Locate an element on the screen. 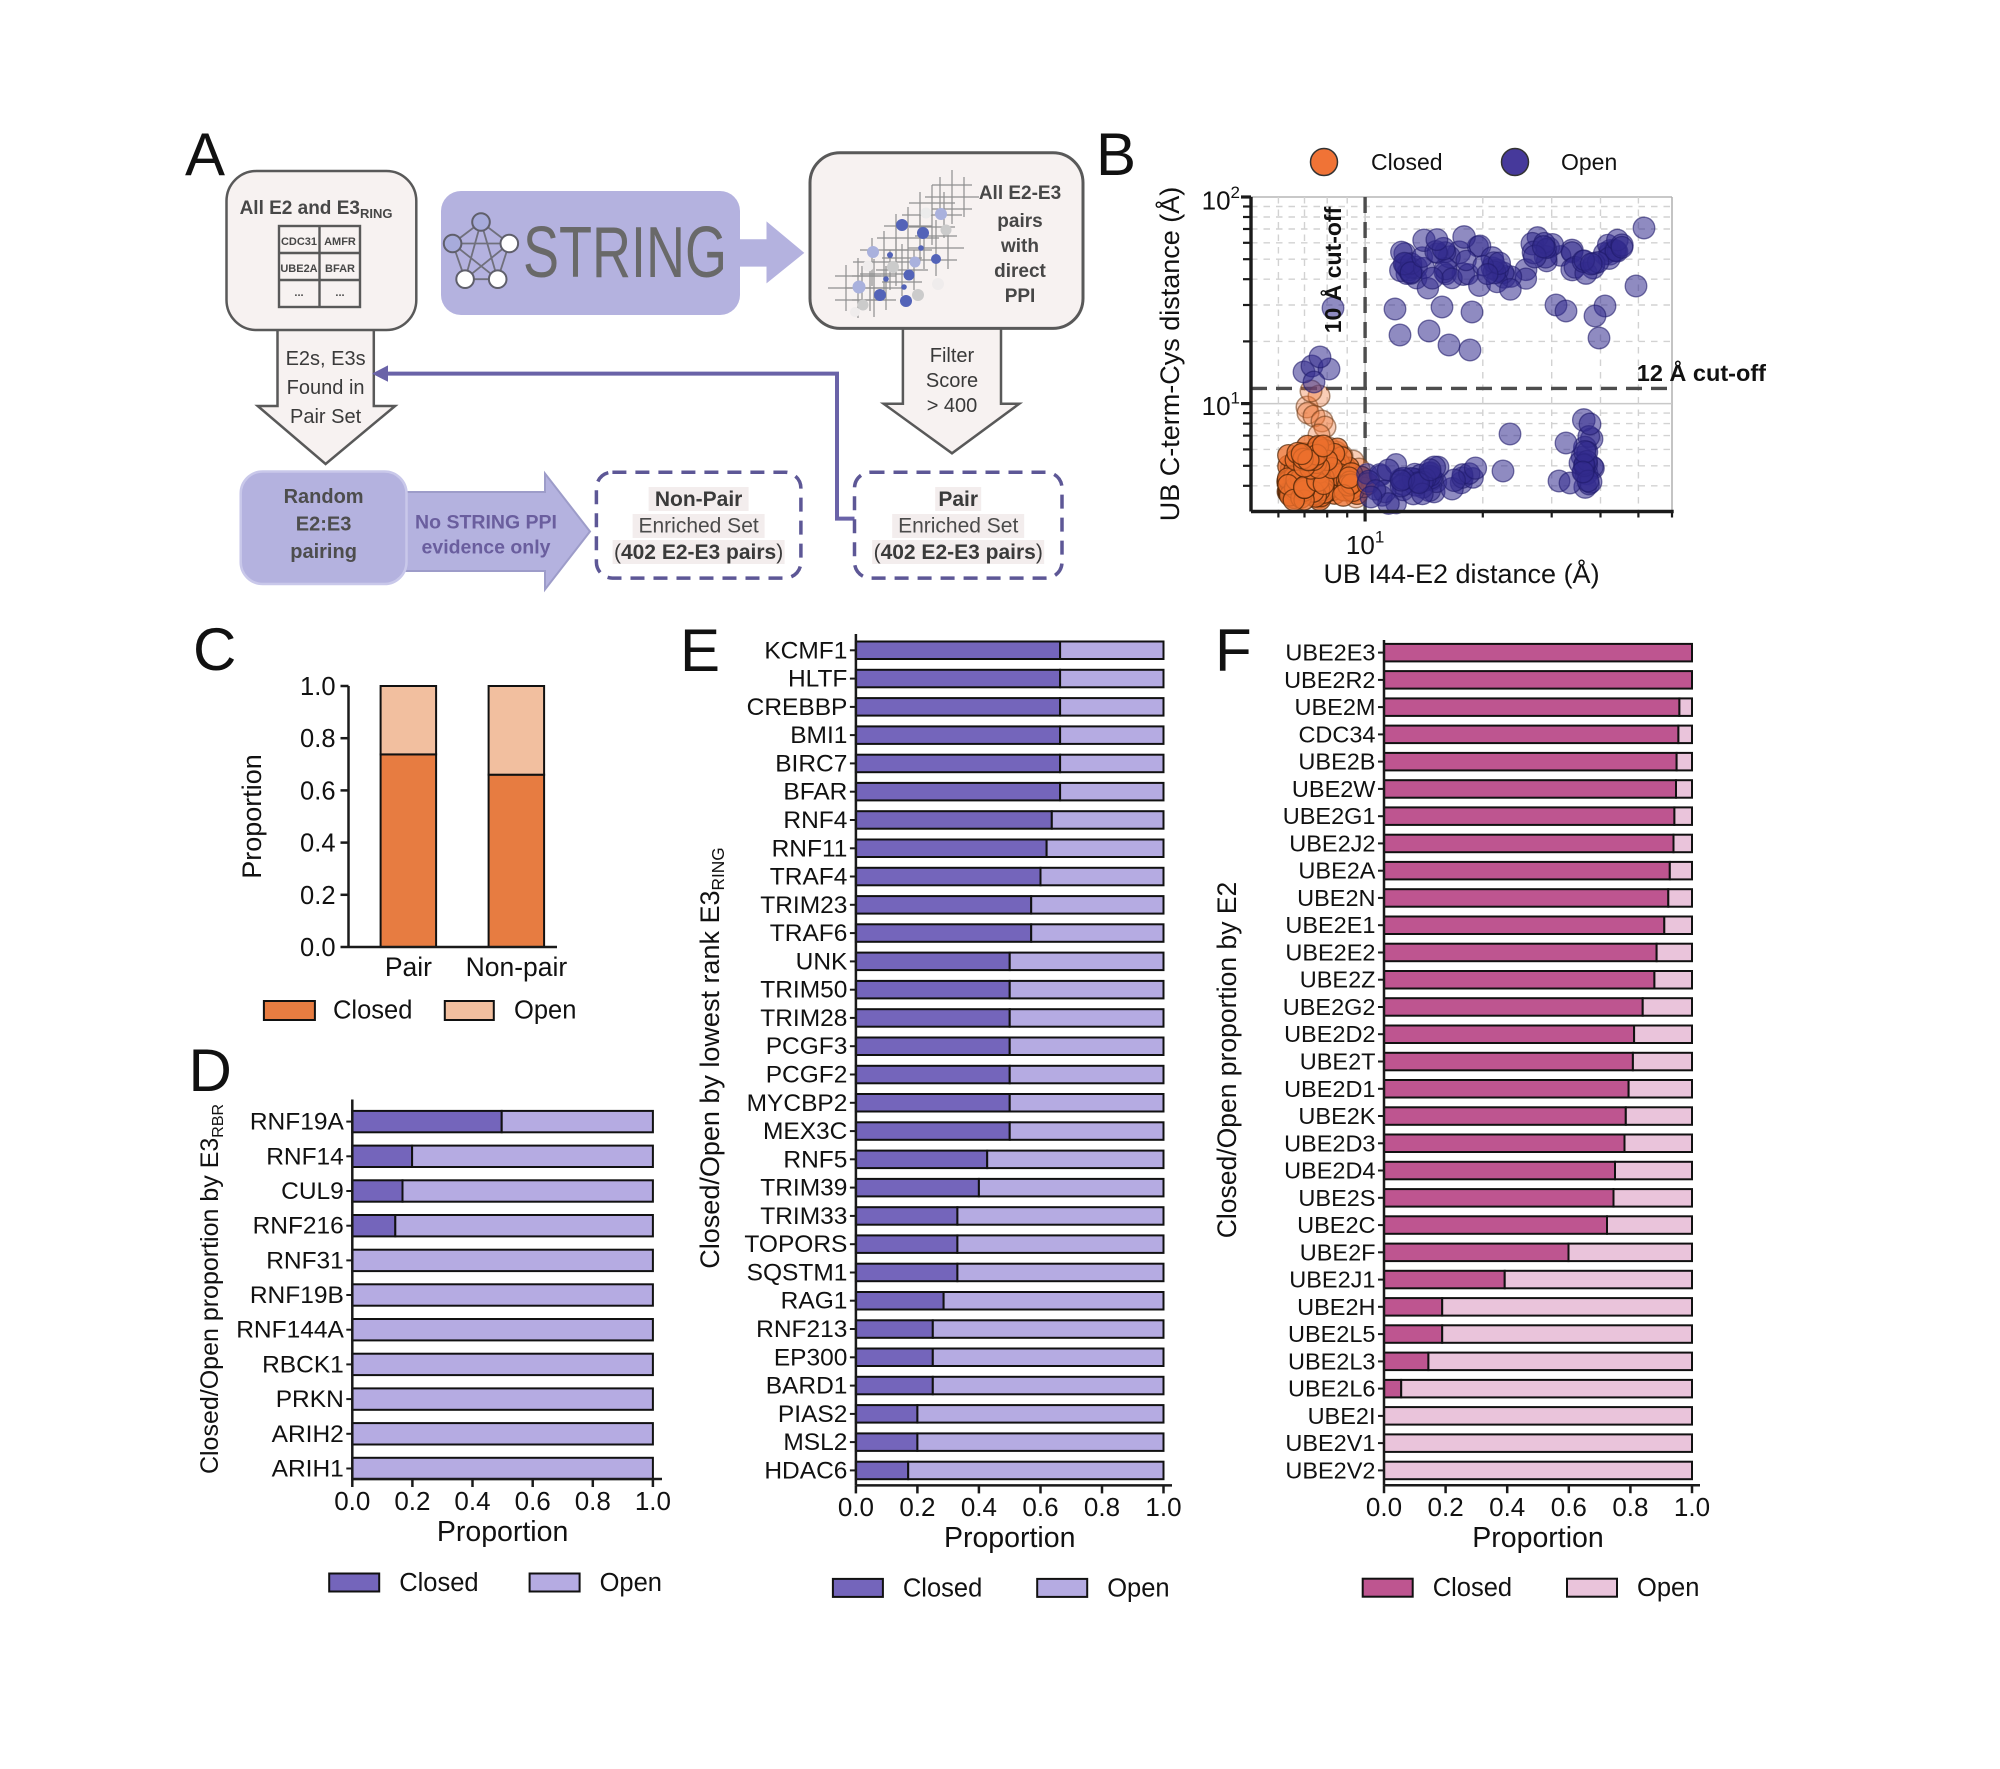  svg-text: Random is located at coordinates (324, 497).